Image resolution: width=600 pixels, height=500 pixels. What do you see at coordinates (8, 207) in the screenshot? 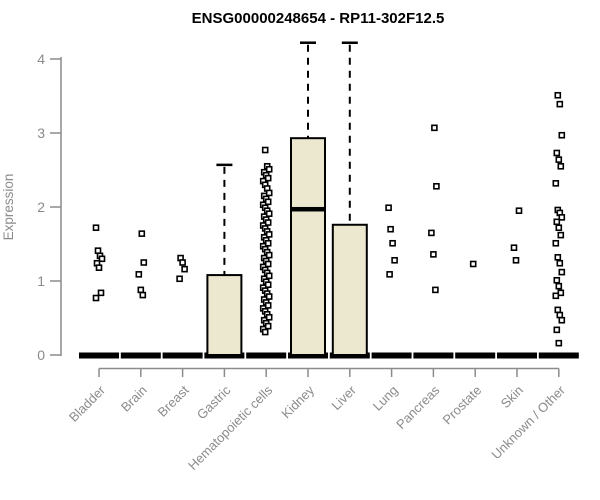
I see `y-axis-label: Expression` at bounding box center [8, 207].